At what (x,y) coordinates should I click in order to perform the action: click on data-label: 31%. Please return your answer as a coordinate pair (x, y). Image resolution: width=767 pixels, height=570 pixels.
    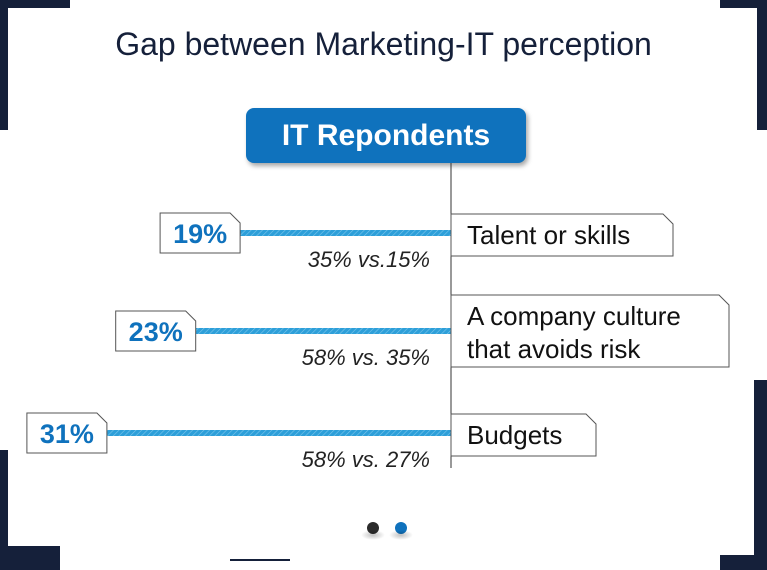
    Looking at the image, I should click on (67, 434).